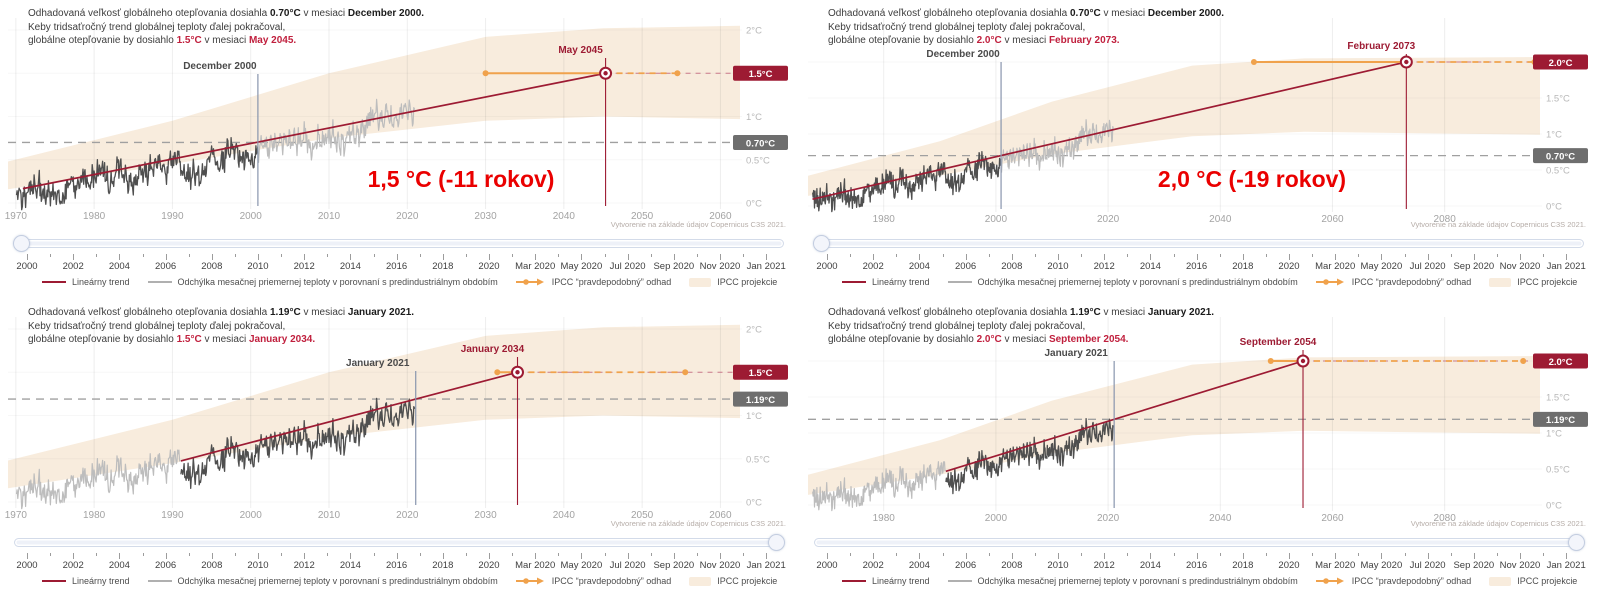 The image size is (1600, 597). Describe the element at coordinates (611, 282) in the screenshot. I see `legend-label: IPCC “pravdepodobný” odhad` at that location.